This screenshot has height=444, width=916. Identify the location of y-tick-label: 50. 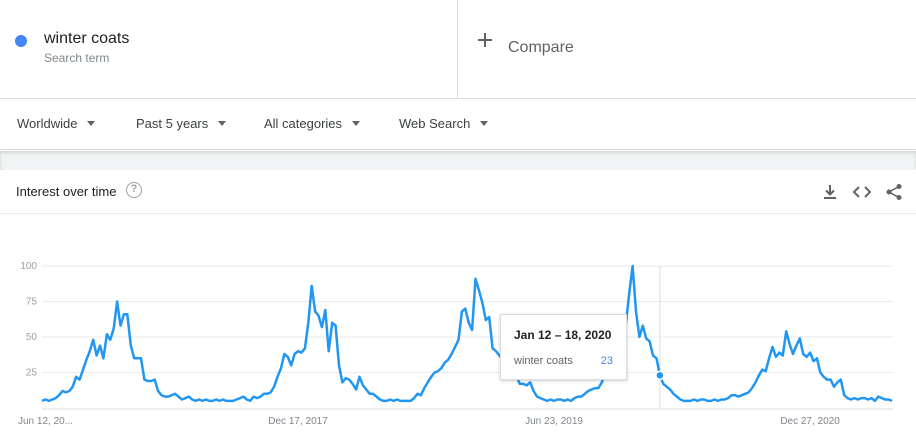
(32, 337).